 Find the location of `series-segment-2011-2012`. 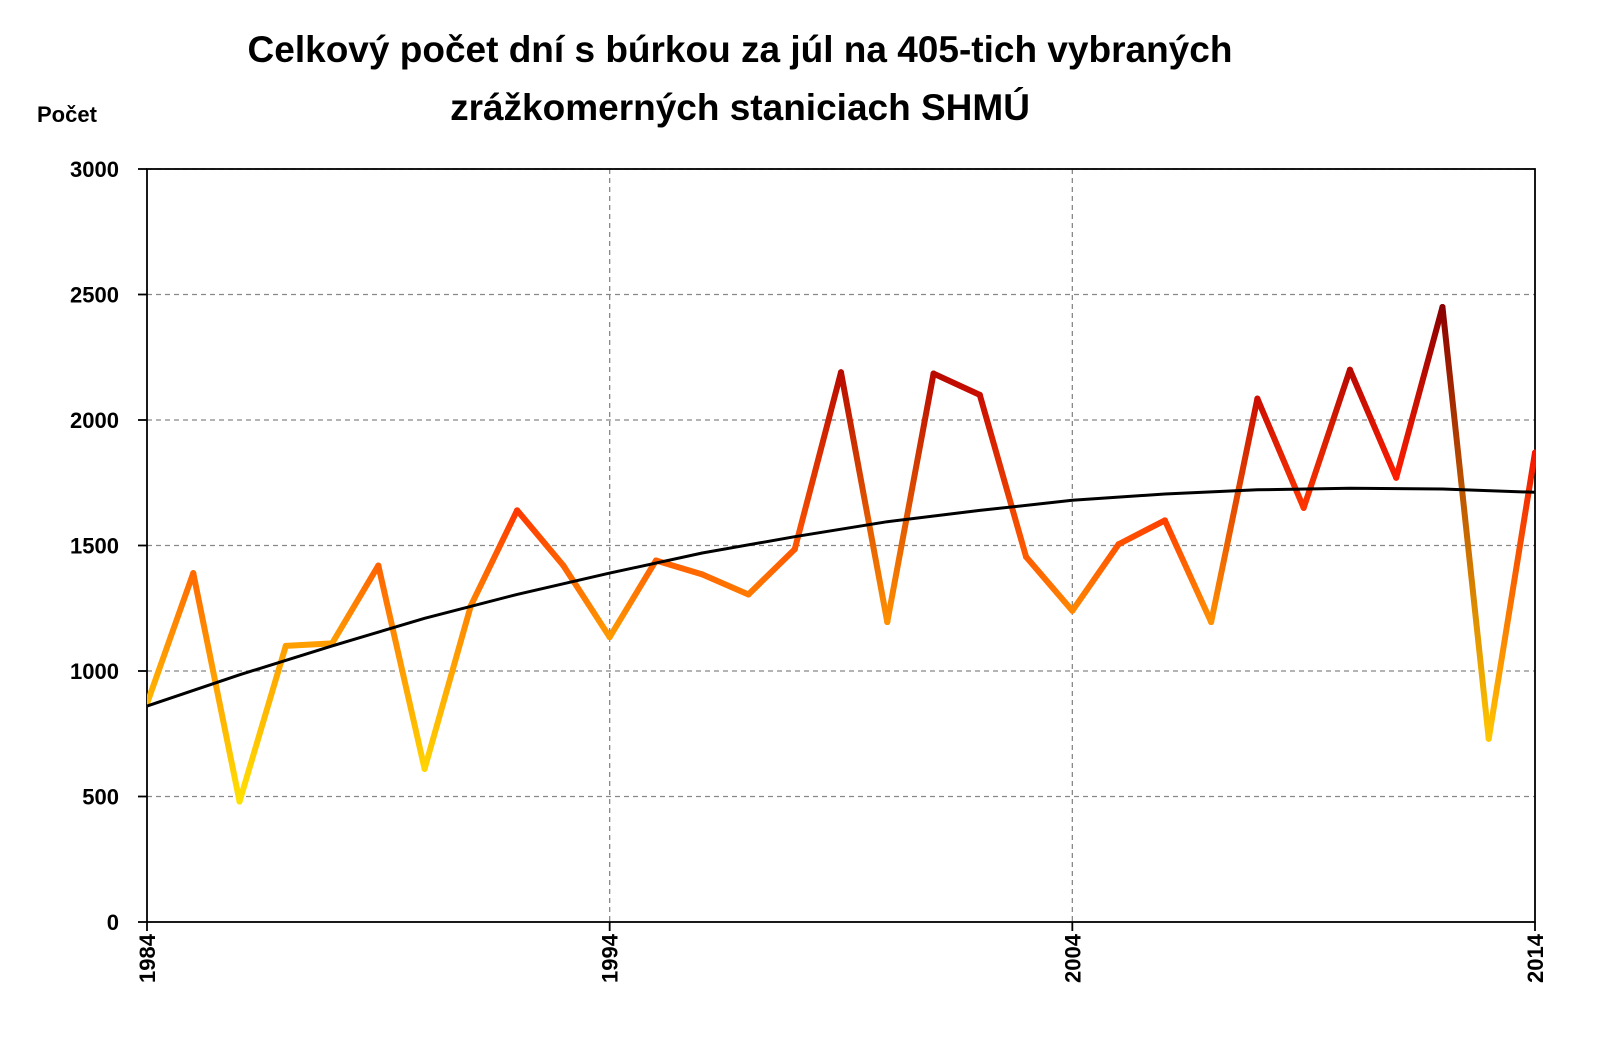

series-segment-2011-2012 is located at coordinates (1419, 392).